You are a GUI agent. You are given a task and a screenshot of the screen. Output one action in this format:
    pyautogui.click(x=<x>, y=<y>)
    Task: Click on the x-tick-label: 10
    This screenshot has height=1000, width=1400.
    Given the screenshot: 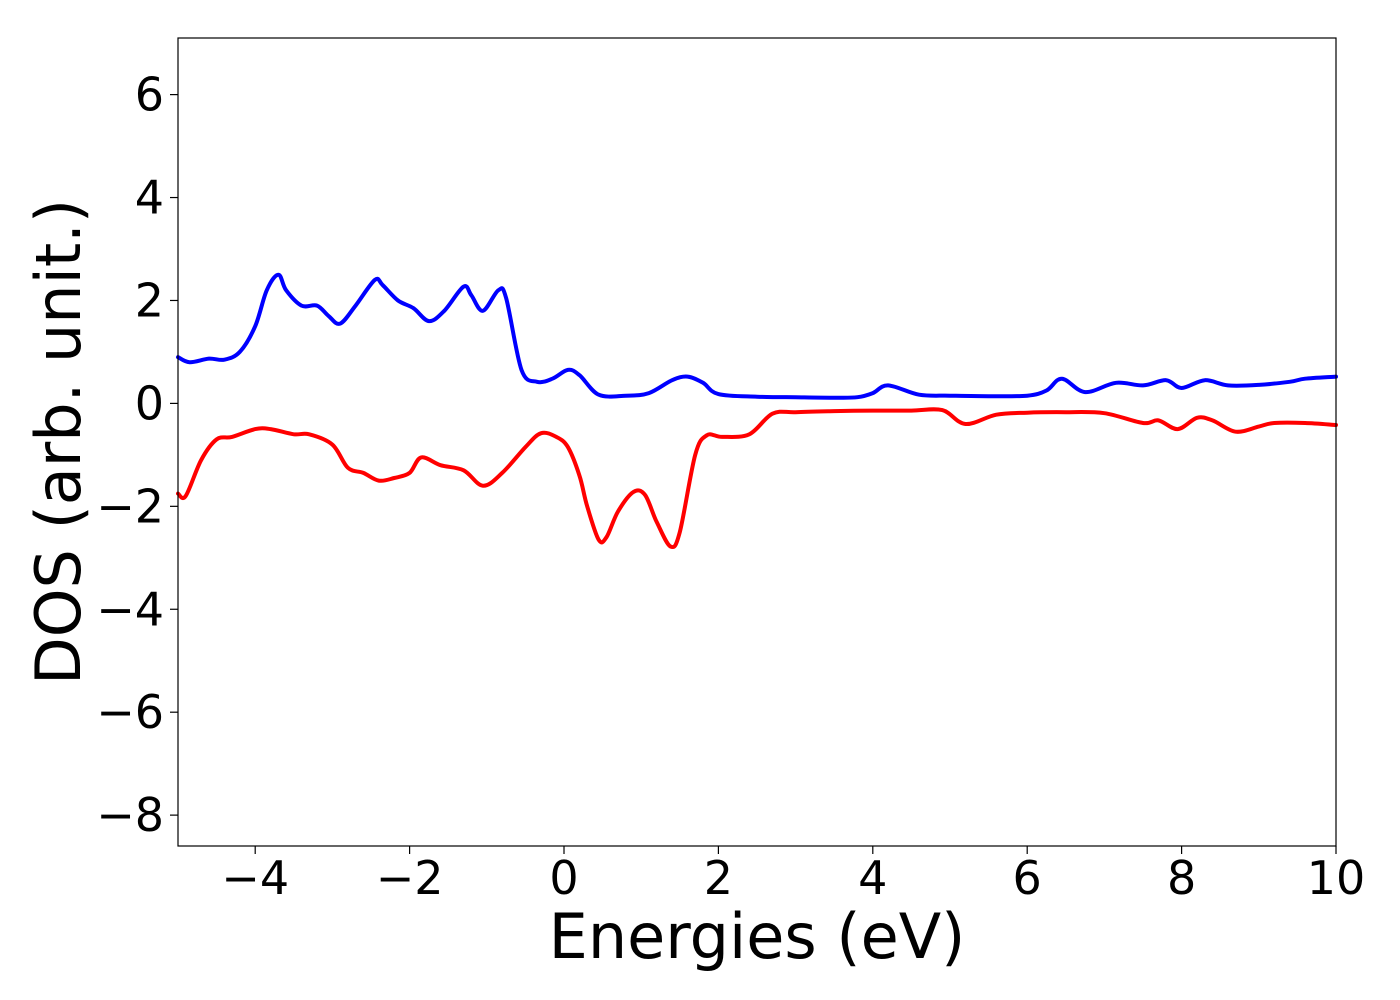 What is the action you would take?
    pyautogui.click(x=1336, y=878)
    